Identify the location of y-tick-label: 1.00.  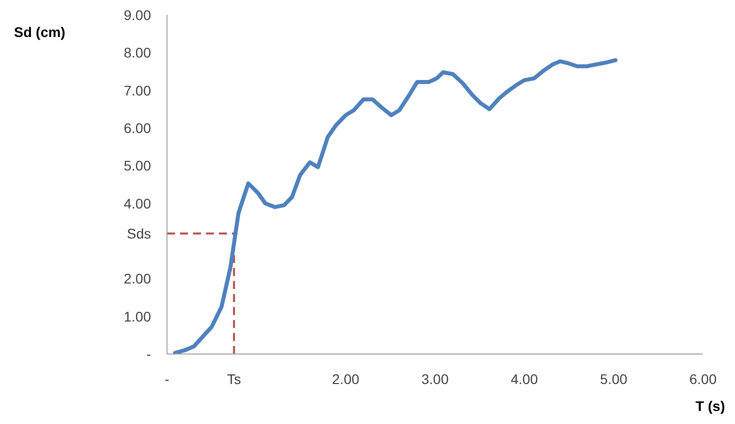
(138, 316).